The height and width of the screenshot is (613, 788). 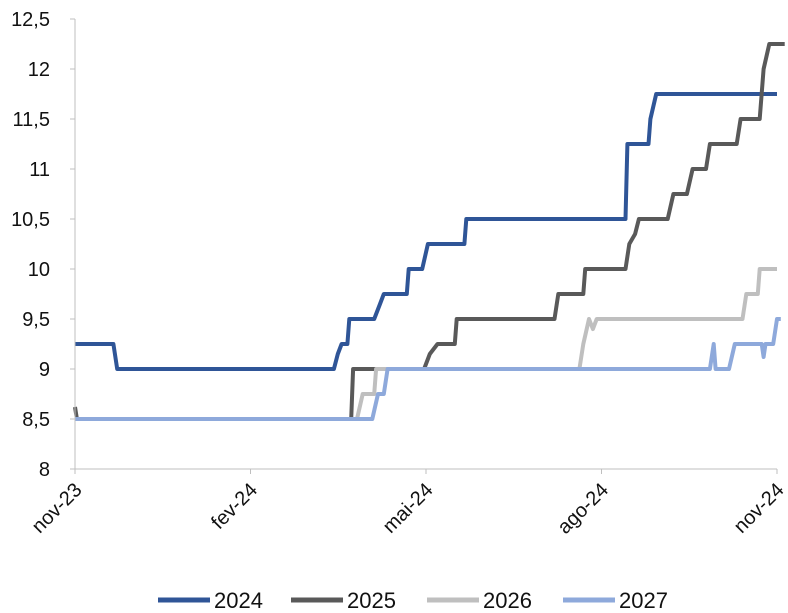 I want to click on y-tick-label: 9,5, so click(x=36, y=320).